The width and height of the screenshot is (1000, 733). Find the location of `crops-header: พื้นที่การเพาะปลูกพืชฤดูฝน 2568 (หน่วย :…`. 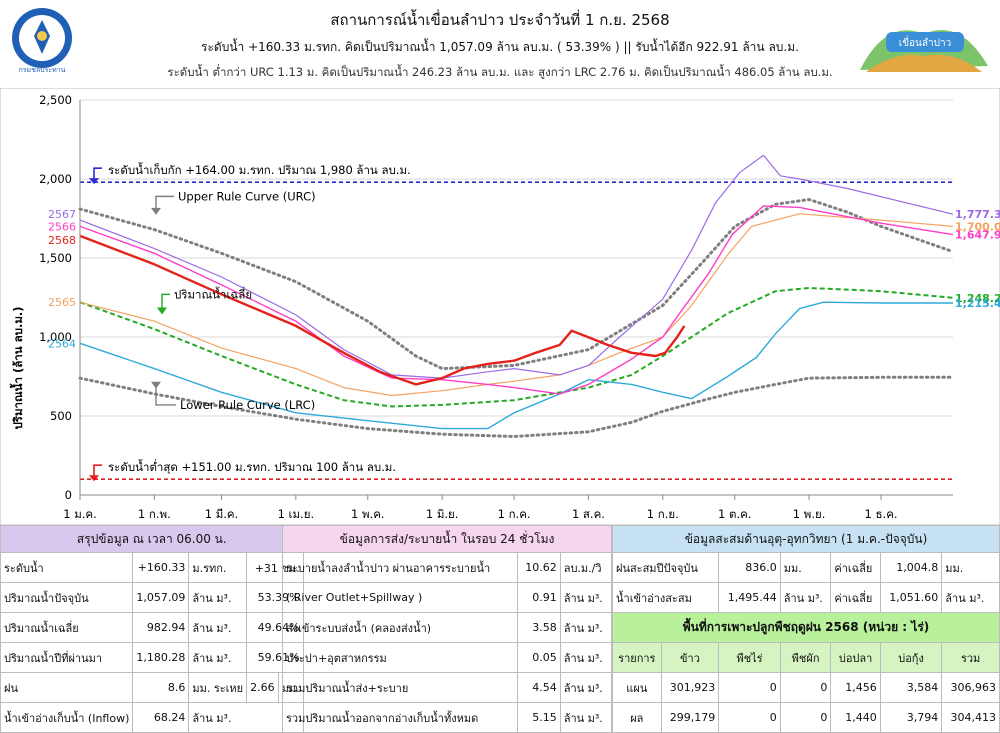

crops-header: พื้นที่การเพาะปลูกพืชฤดูฝน 2568 (หน่วย :… is located at coordinates (806, 627).